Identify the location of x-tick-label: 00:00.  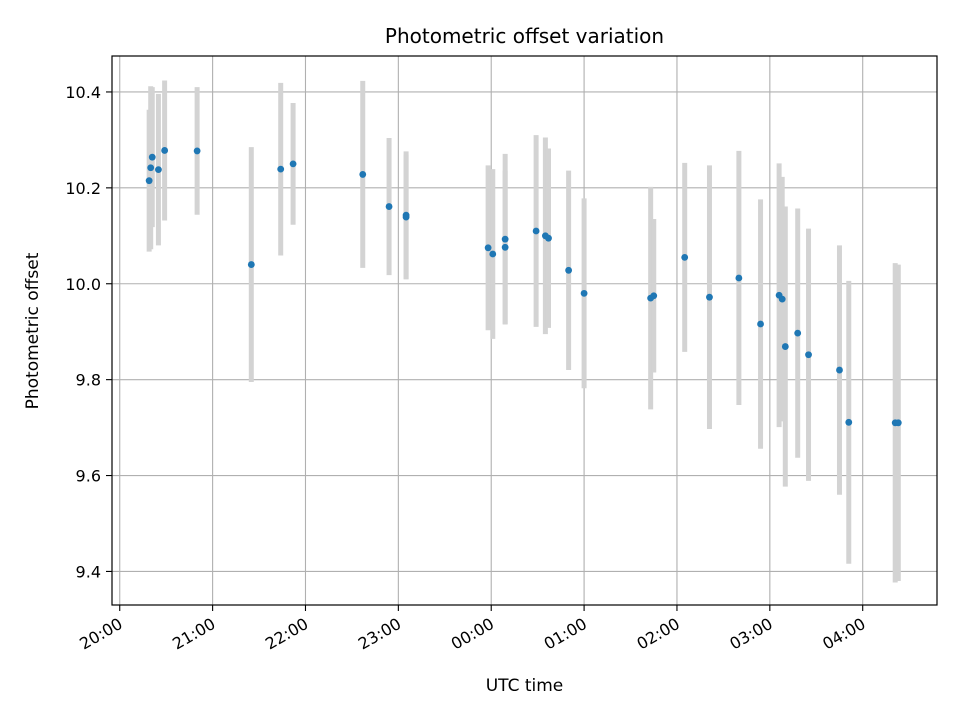
(472, 634).